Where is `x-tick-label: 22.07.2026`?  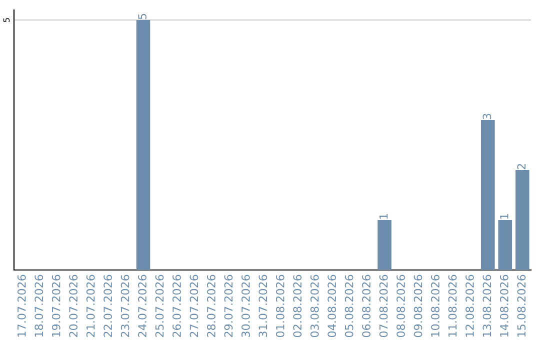 x-tick-label: 22.07.2026 is located at coordinates (108, 305).